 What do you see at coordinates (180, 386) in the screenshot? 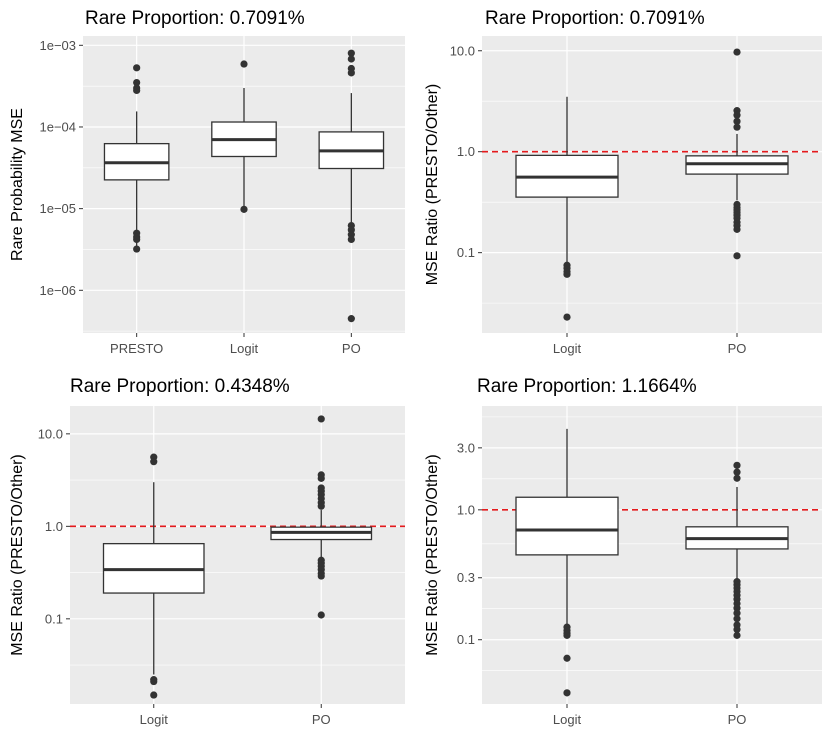
I see `chart-title: Rare Proportion: 0.4348%` at bounding box center [180, 386].